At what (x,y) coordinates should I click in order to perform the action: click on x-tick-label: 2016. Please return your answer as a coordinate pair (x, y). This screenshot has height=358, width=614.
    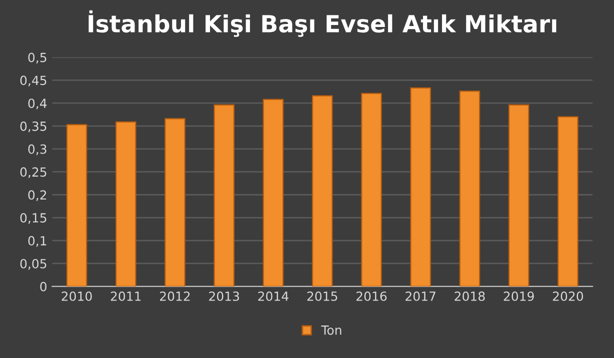
    Looking at the image, I should click on (371, 296).